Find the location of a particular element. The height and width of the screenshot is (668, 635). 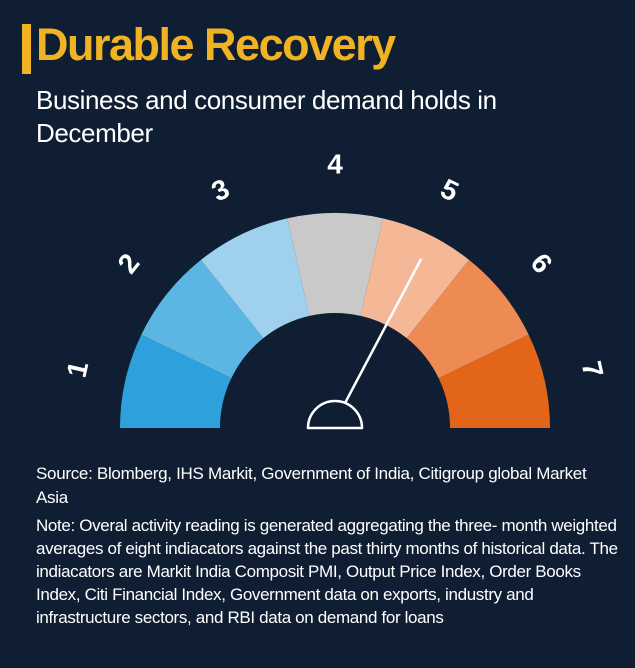

gauge-label-6: 6 is located at coordinates (542, 264).